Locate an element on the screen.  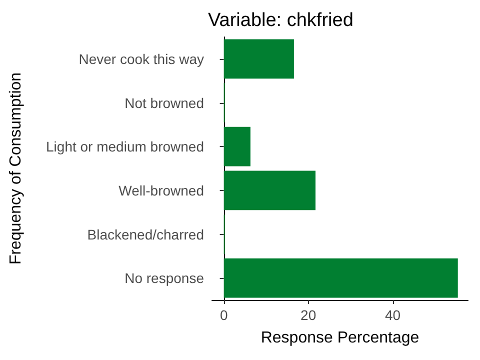
chart-title: Variable: chkfried is located at coordinates (281, 20).